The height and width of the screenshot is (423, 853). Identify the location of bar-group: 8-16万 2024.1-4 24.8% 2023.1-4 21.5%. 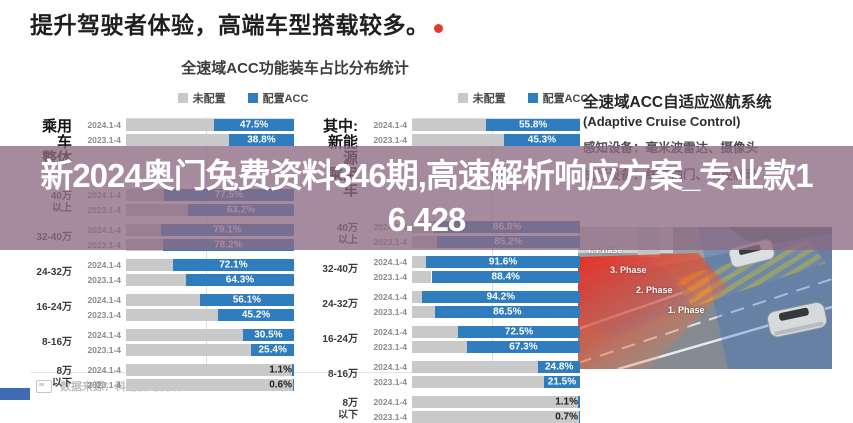
(450, 374).